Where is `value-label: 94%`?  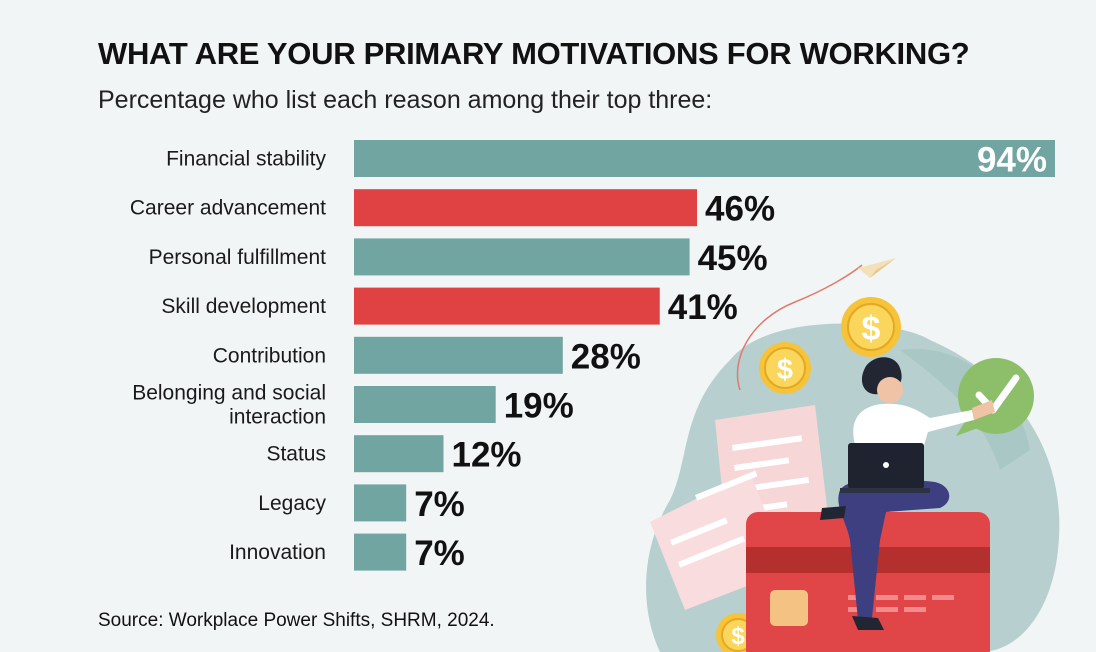 value-label: 94% is located at coordinates (1012, 160).